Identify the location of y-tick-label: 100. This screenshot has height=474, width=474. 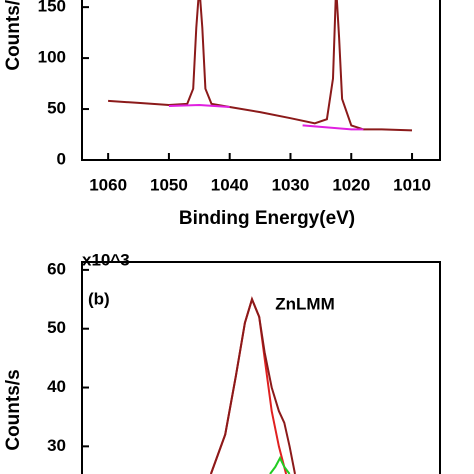
(52, 57).